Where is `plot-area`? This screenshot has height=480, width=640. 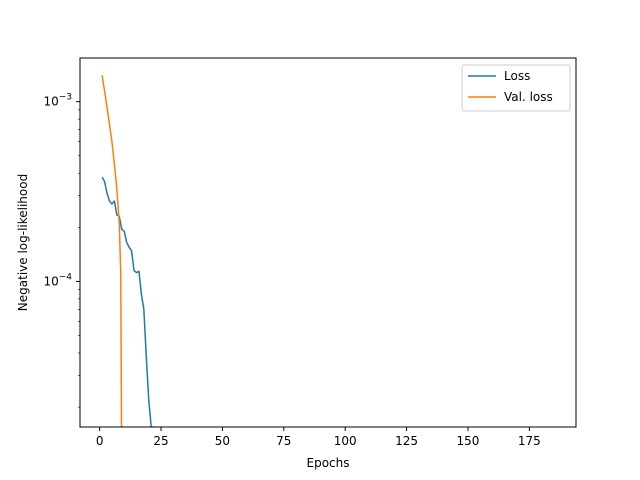
plot-area is located at coordinates (127, 251).